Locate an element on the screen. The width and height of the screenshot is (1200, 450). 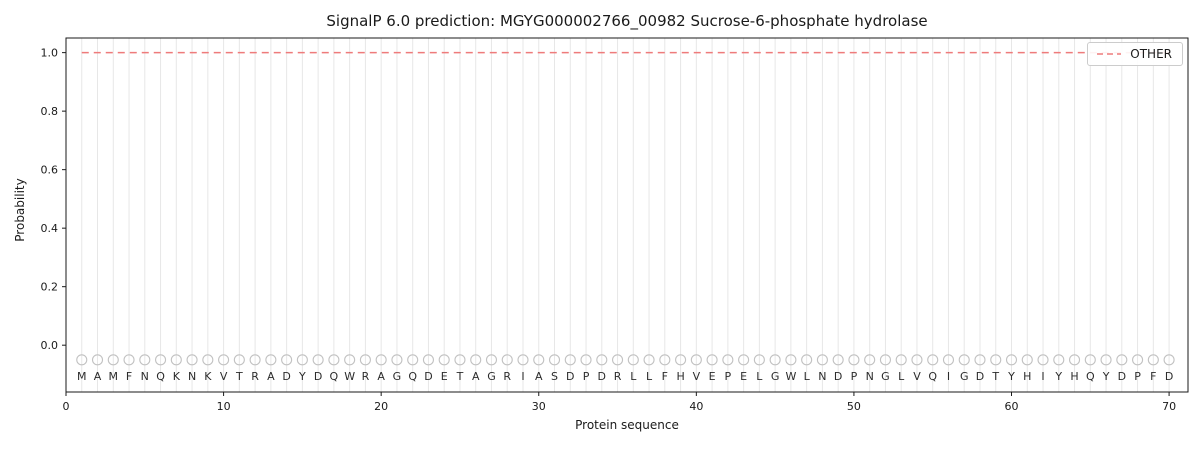
legend: OTHER is located at coordinates (1135, 54).